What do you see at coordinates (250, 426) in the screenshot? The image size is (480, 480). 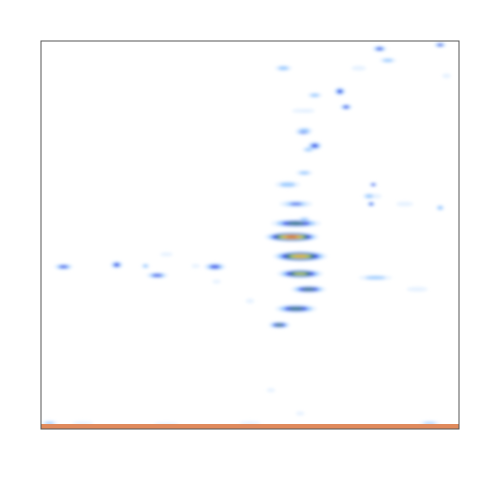 I see `baseline-band` at bounding box center [250, 426].